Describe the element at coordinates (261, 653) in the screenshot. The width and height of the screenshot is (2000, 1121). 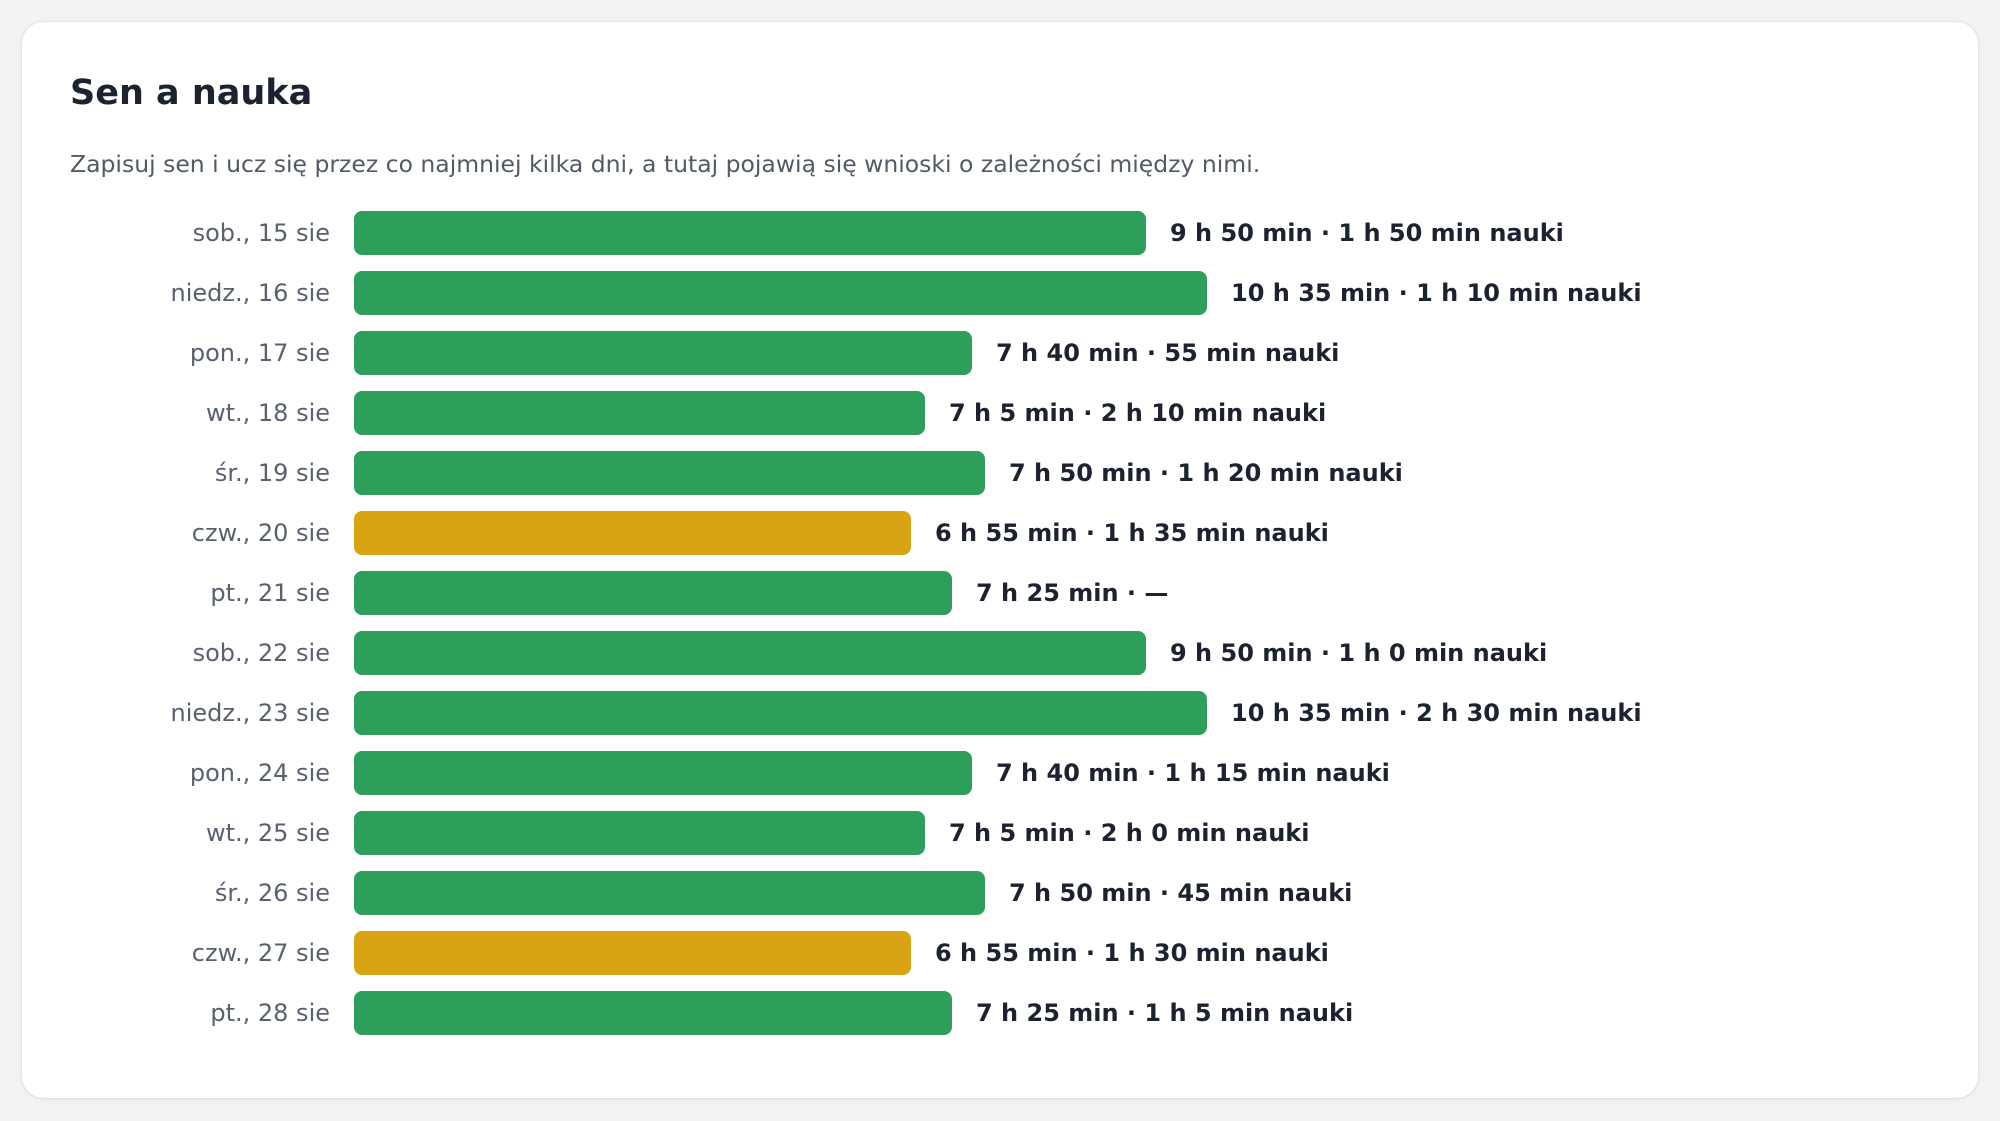
I see `day-label: sob., 22 sie` at that location.